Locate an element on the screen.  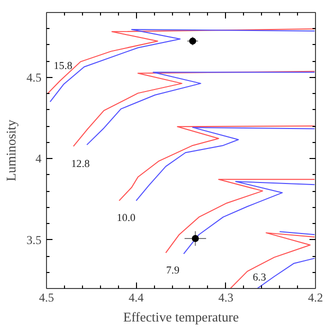
x-axis-title: Effective temperature is located at coordinates (181, 317).